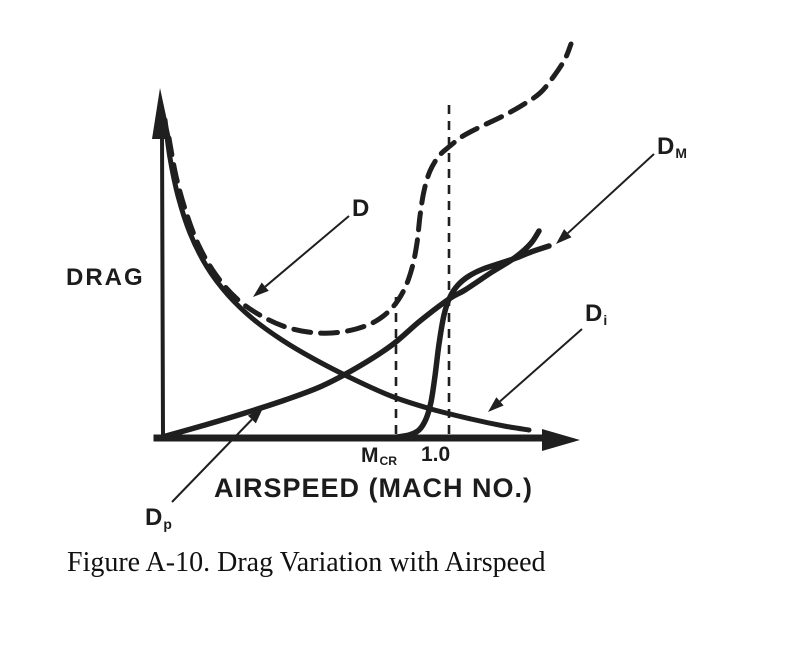 The image size is (812, 658). What do you see at coordinates (611, 193) in the screenshot?
I see `pointer-line-mach-drag-DM` at bounding box center [611, 193].